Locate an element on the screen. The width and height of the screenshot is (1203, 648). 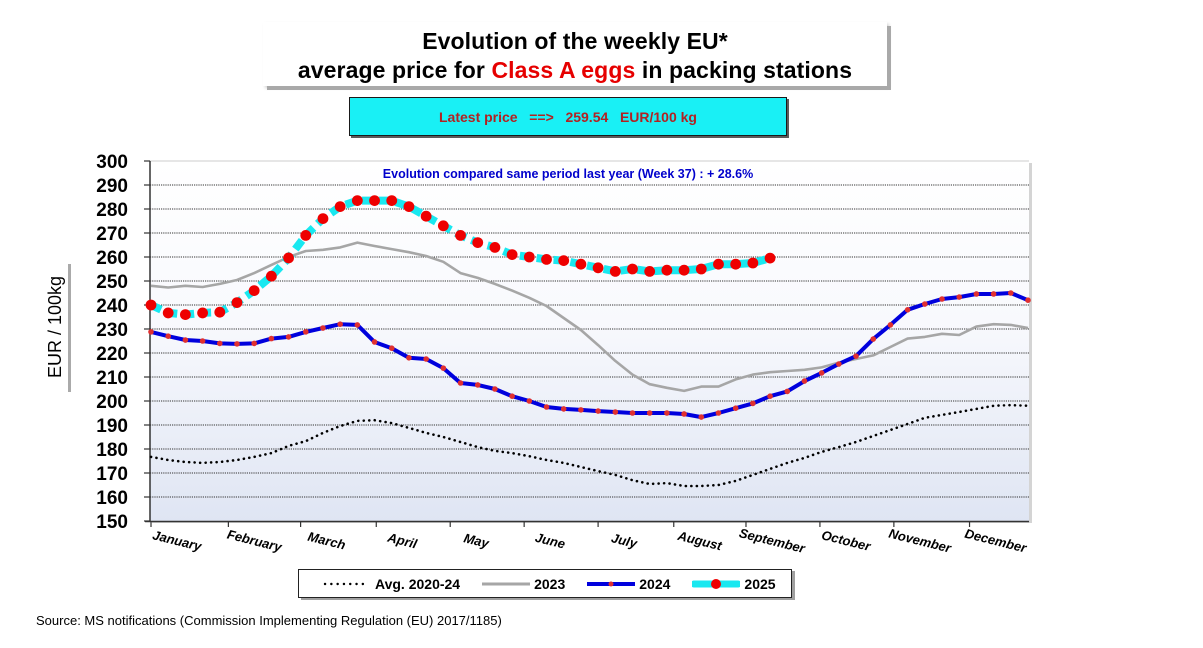
legend-swatch-2024 is located at coordinates (611, 583).